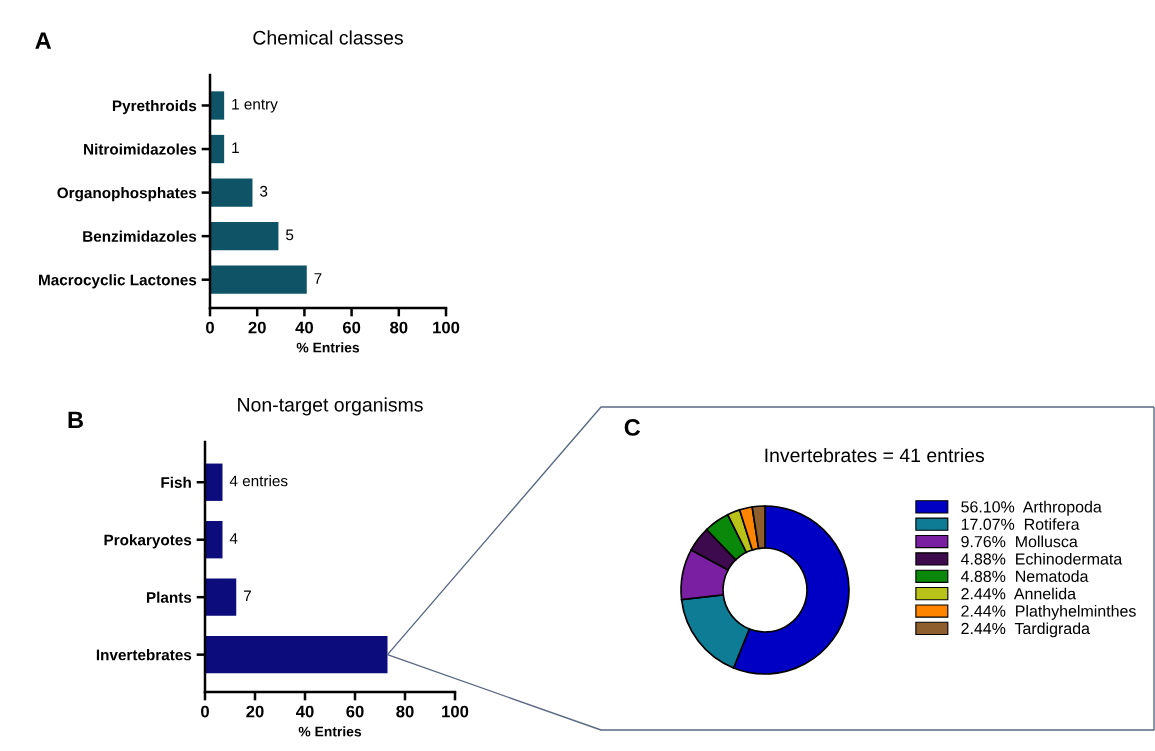 The image size is (1155, 751). I want to click on y-tick-label: Fish, so click(176, 482).